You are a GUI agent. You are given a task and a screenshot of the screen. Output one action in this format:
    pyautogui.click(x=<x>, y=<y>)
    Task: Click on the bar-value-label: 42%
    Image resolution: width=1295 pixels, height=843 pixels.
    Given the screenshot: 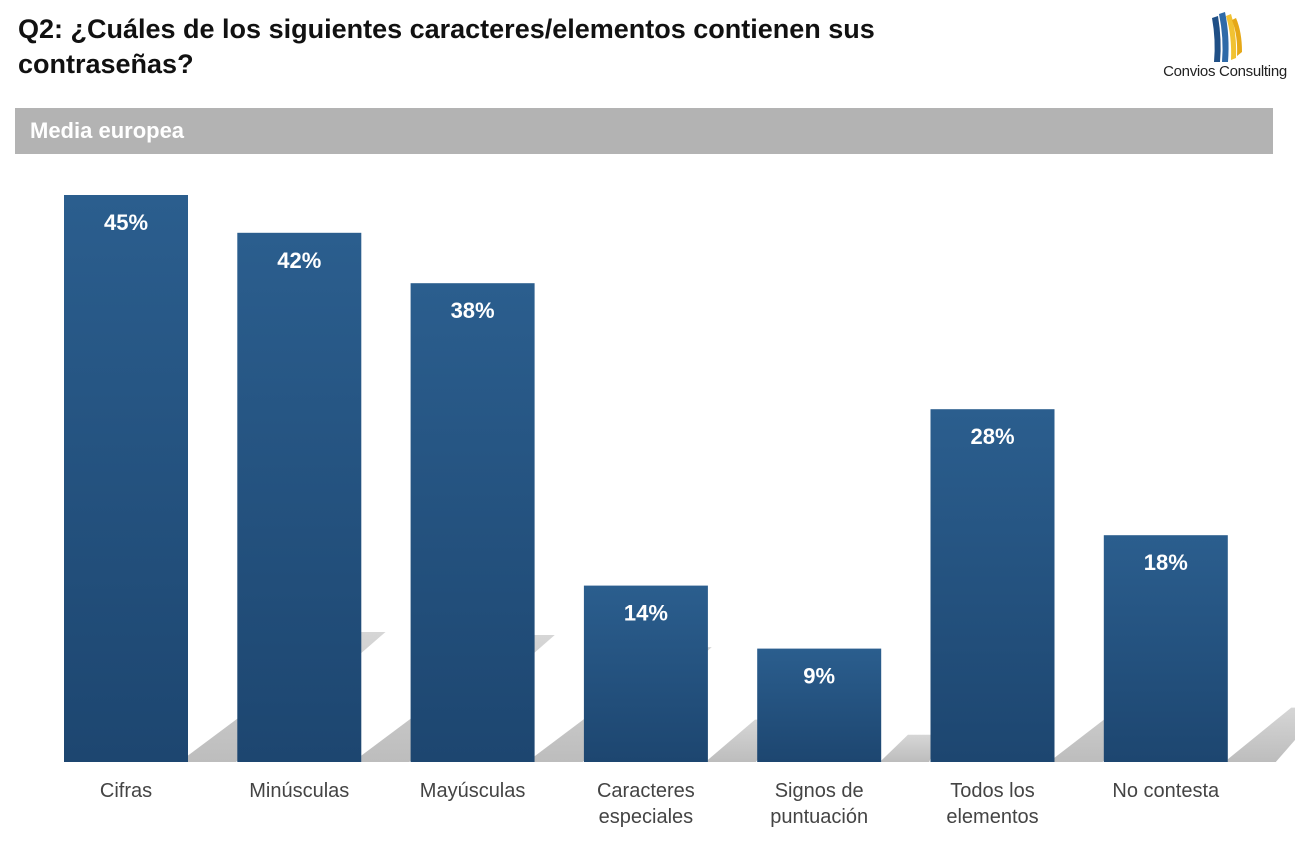 What is the action you would take?
    pyautogui.click(x=299, y=260)
    